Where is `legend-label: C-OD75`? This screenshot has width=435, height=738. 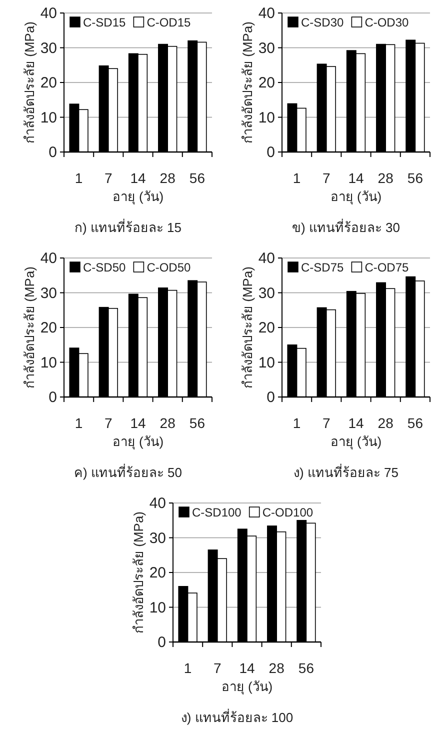 legend-label: C-OD75 is located at coordinates (387, 267).